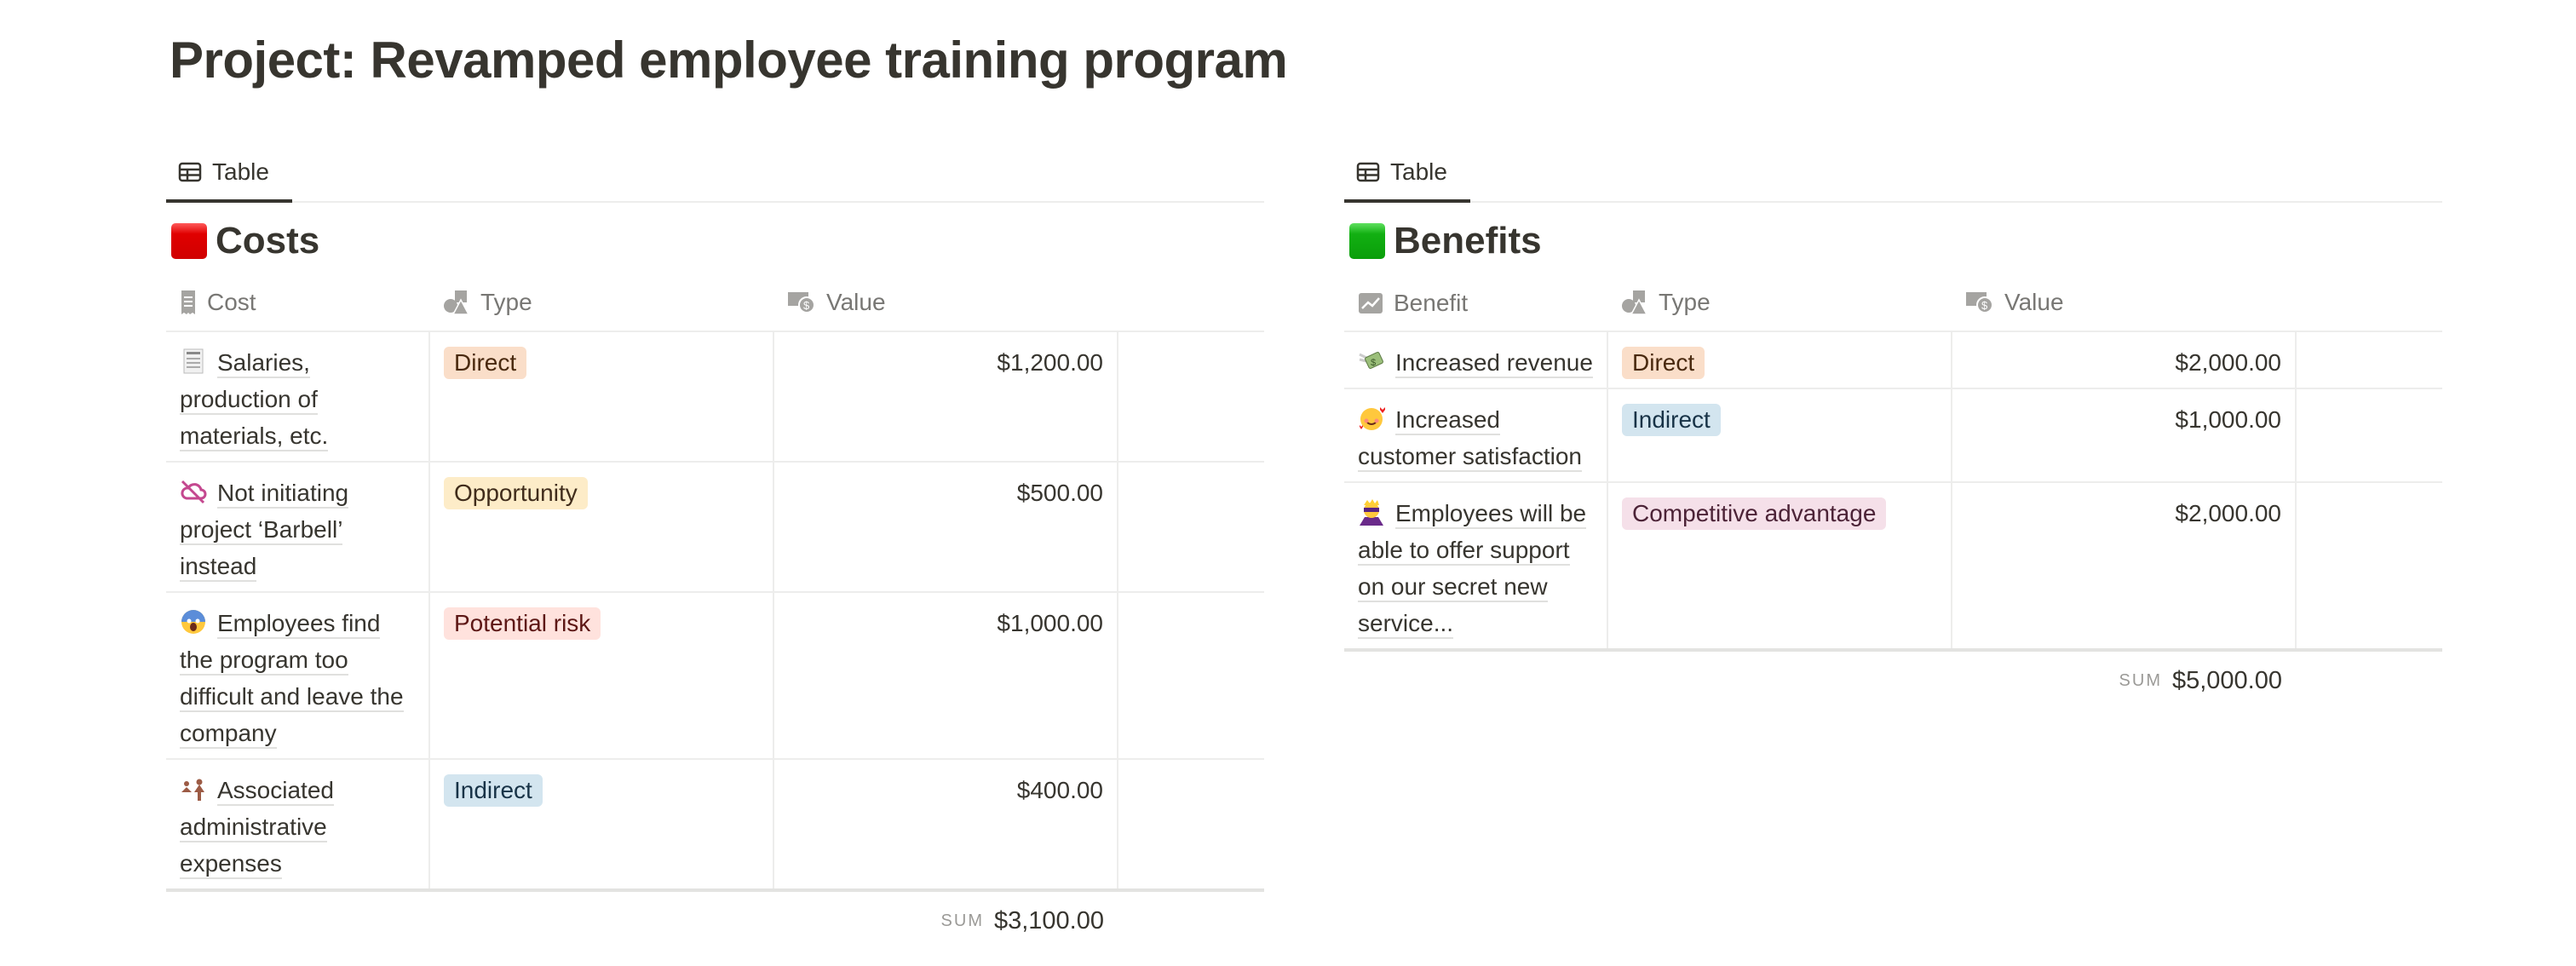 The width and height of the screenshot is (2576, 966). Describe the element at coordinates (268, 241) in the screenshot. I see `heading-text: Costs` at that location.